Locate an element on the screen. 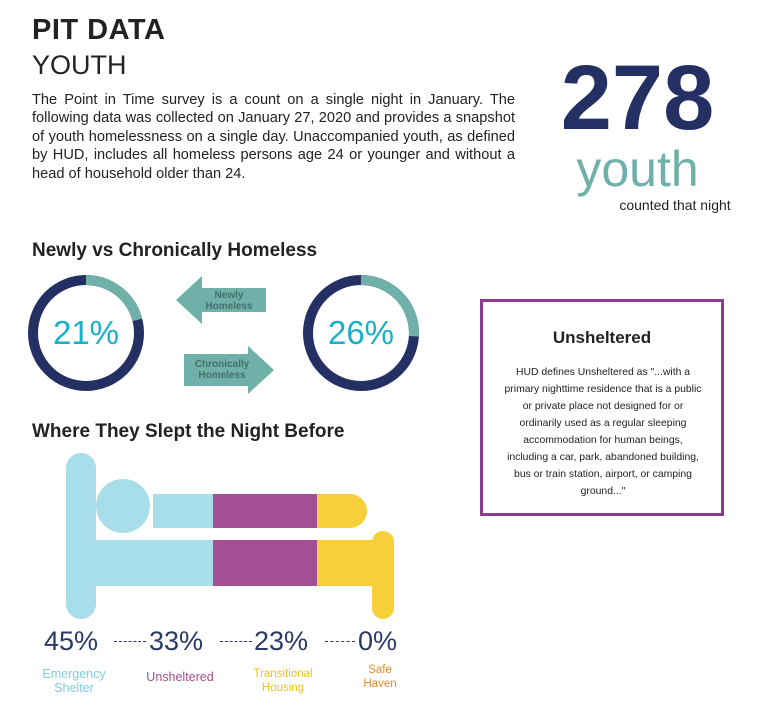 The image size is (772, 714). newly-homeless-arc is located at coordinates (86, 333).